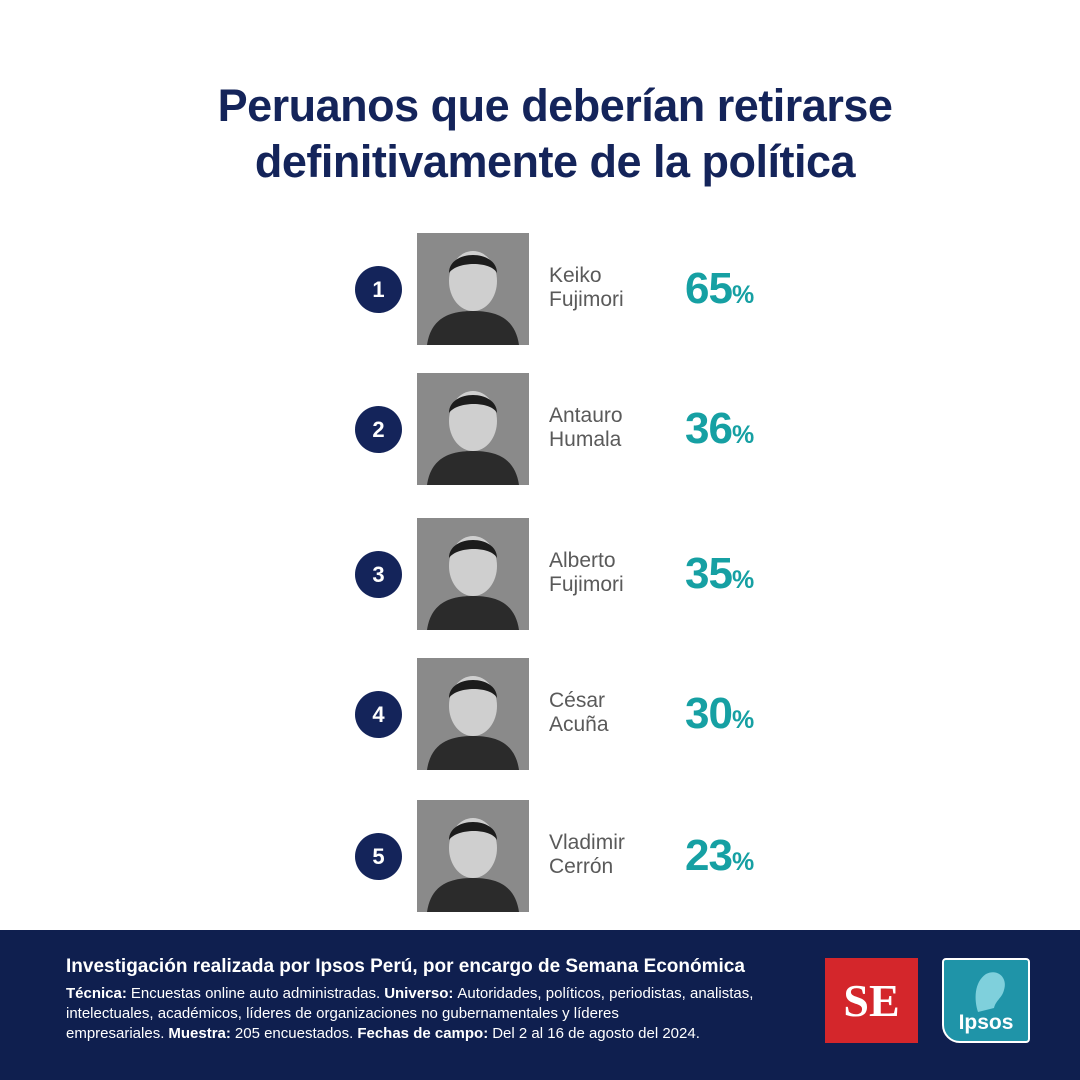 This screenshot has width=1080, height=1080. I want to click on percentage-value: 23, so click(709, 855).